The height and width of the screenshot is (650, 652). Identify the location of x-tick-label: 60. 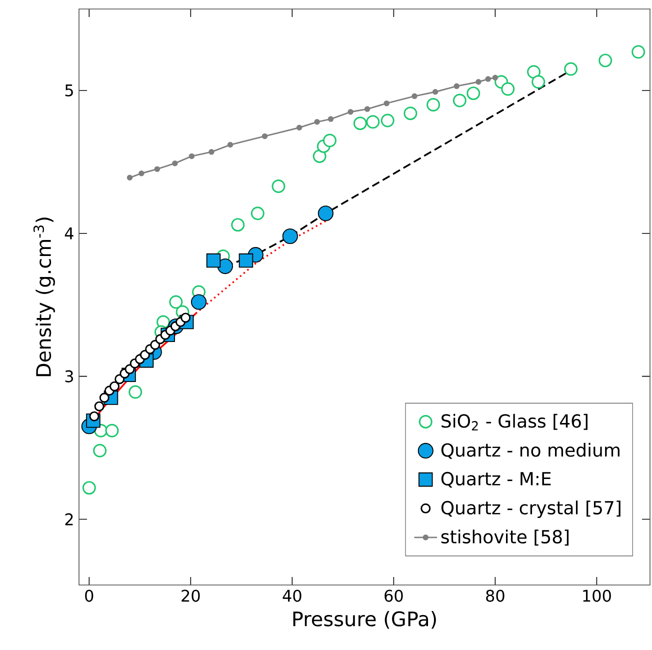
(393, 596).